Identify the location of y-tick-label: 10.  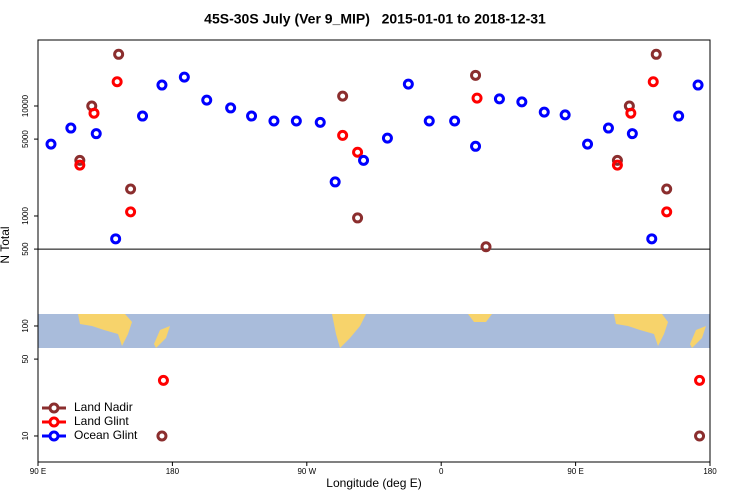
(25, 435).